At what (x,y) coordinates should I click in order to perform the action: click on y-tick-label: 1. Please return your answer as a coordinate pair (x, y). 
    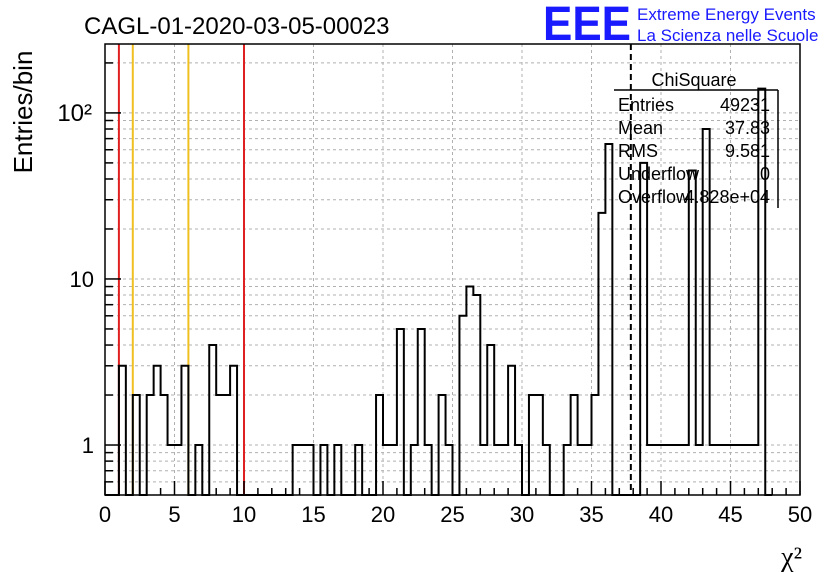
    Looking at the image, I should click on (88, 445).